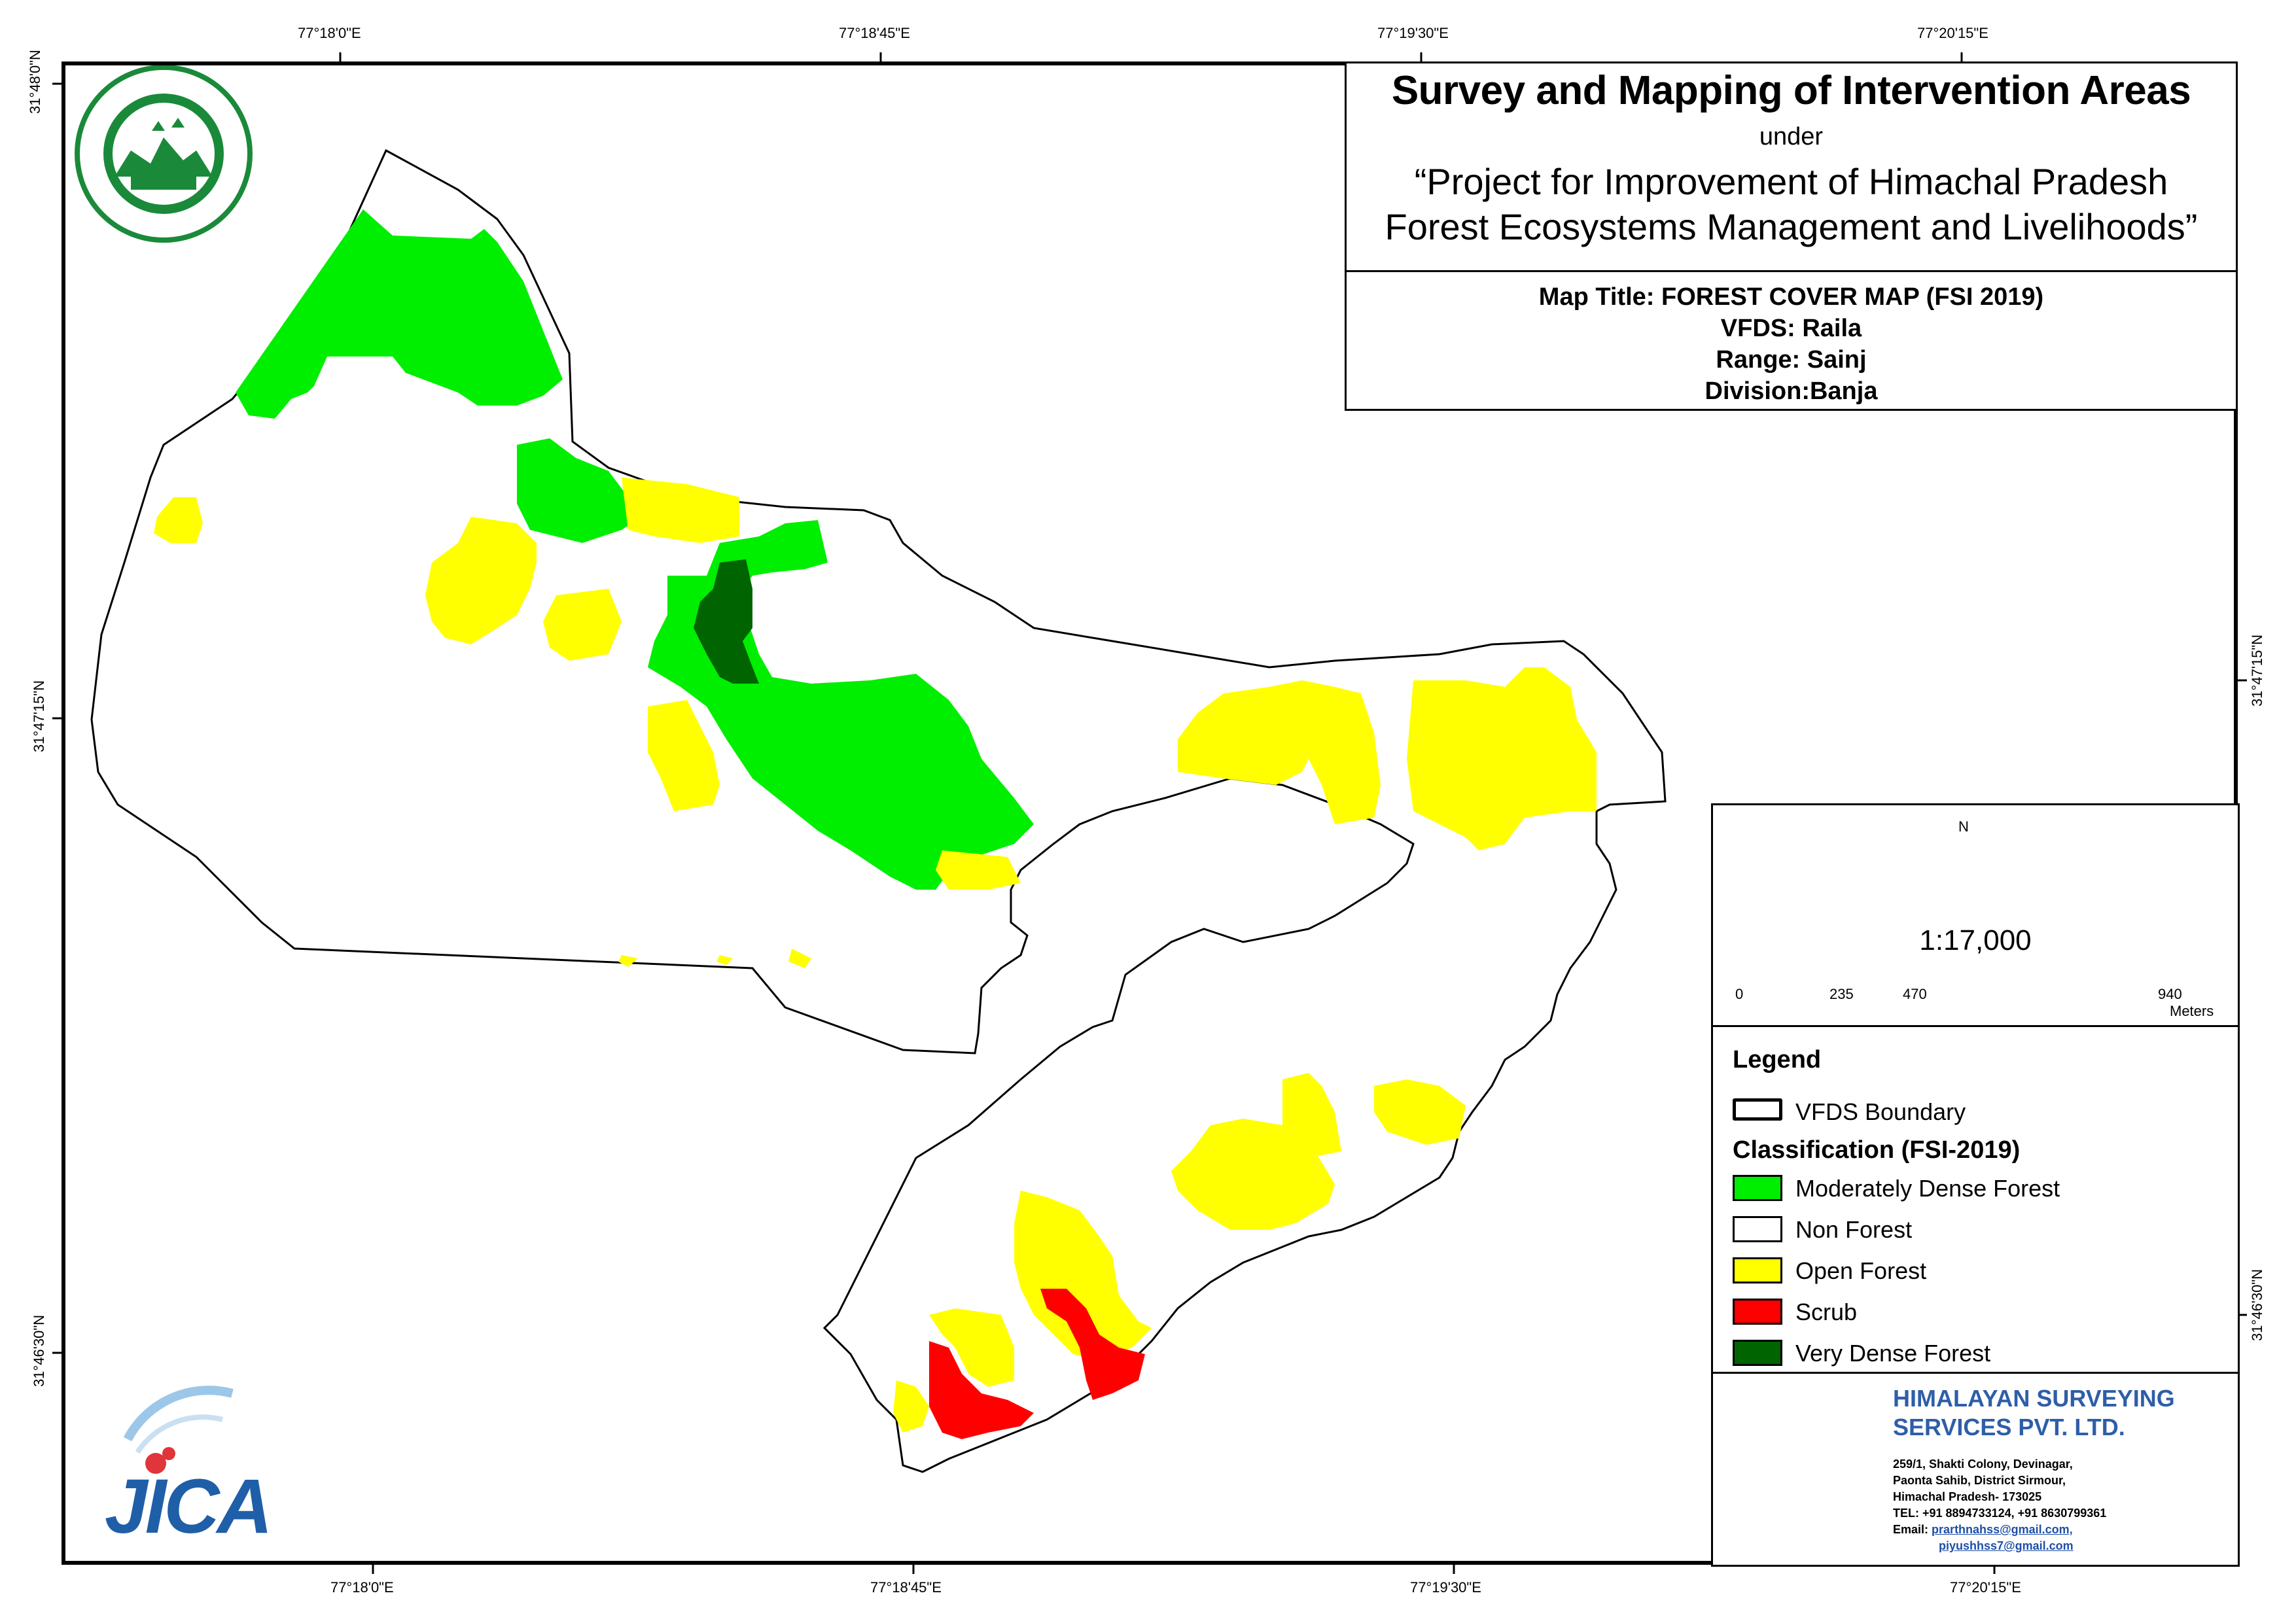 The height and width of the screenshot is (1623, 2296). I want to click on scale-ratio: 1:17,000, so click(1975, 940).